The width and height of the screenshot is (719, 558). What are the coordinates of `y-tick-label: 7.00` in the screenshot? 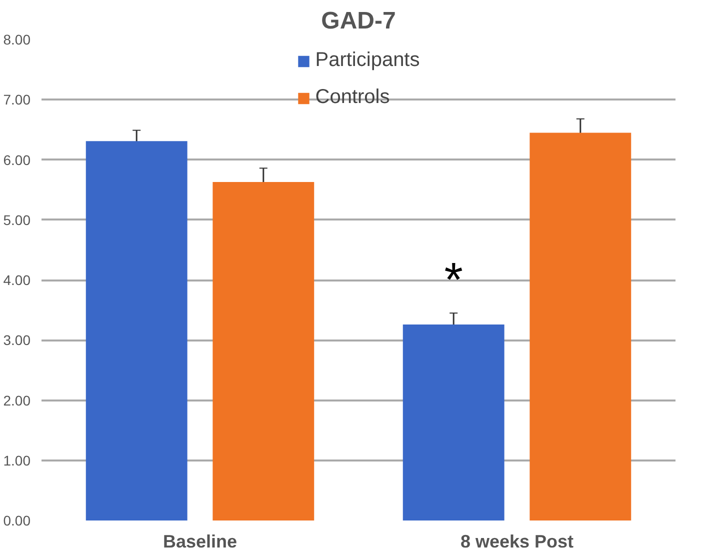 It's located at (17, 100).